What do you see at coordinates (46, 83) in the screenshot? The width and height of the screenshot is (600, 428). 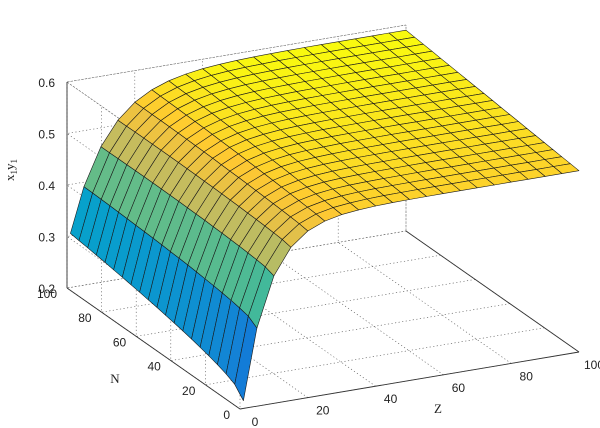 I see `tick-label: 0.6` at bounding box center [46, 83].